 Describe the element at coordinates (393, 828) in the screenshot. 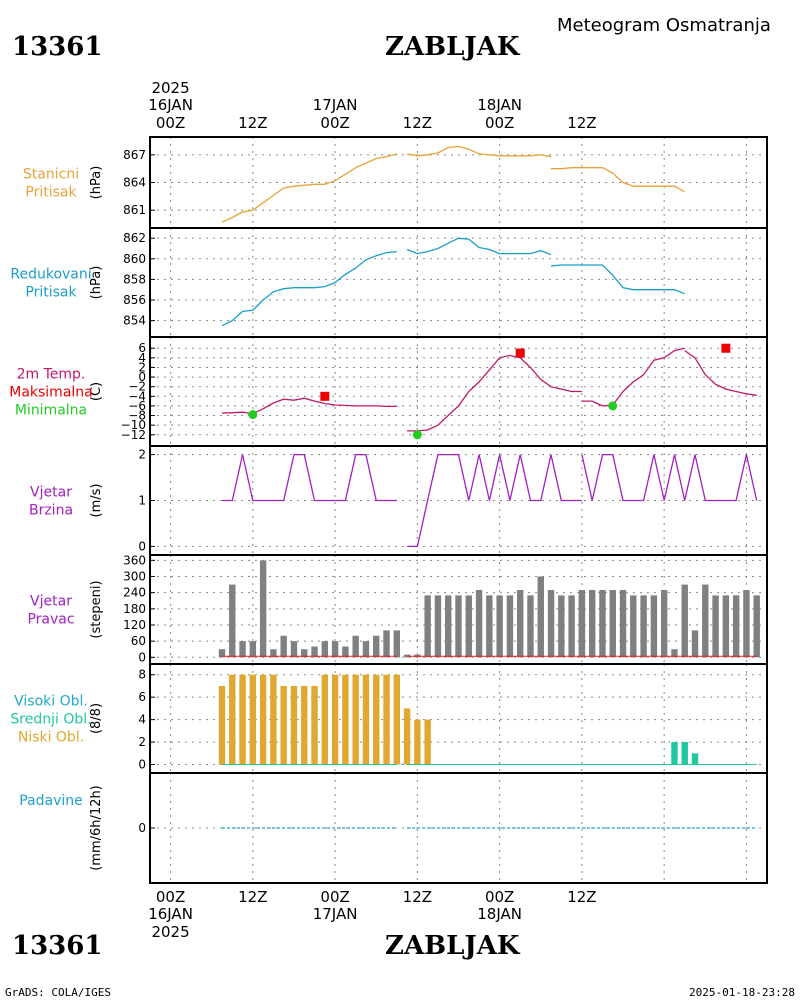

I see `panel-precipitation: 0 (mm/6h/12h) Padavine` at that location.